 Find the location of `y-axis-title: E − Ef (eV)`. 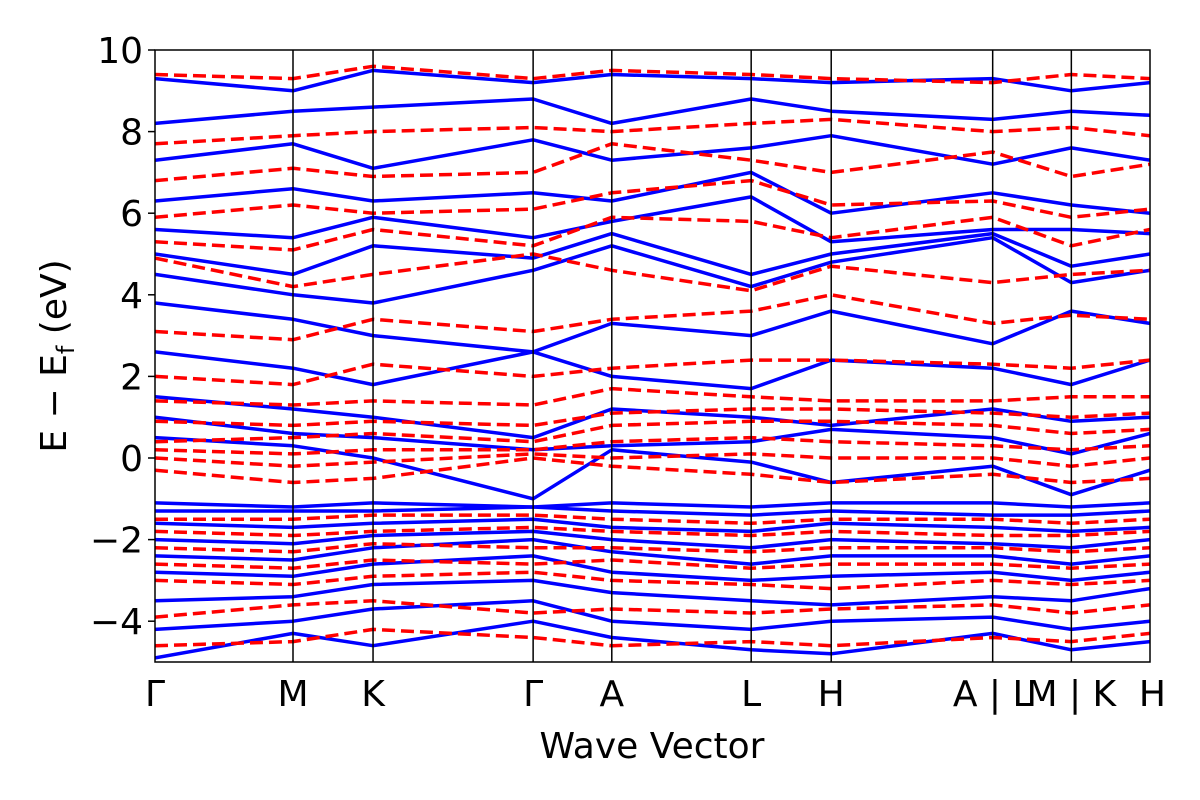

y-axis-title: E − Ef (eV) is located at coordinates (57, 355).